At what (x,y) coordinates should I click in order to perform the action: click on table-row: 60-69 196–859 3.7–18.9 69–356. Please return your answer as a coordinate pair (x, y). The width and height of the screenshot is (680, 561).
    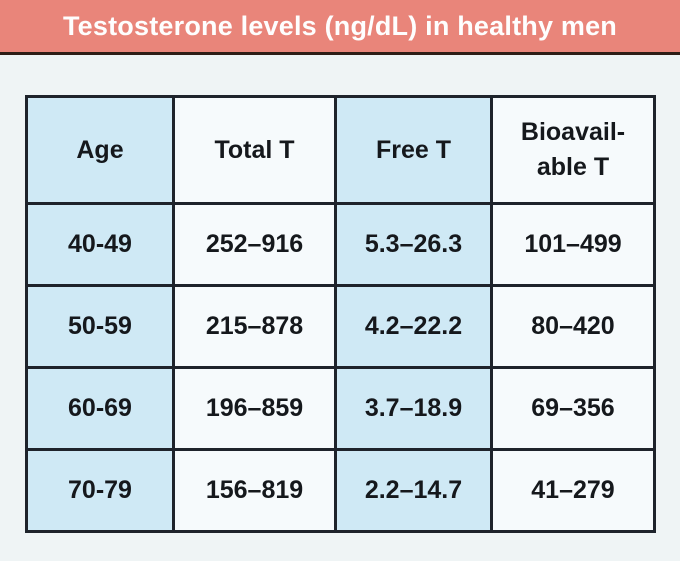
    Looking at the image, I should click on (340, 408).